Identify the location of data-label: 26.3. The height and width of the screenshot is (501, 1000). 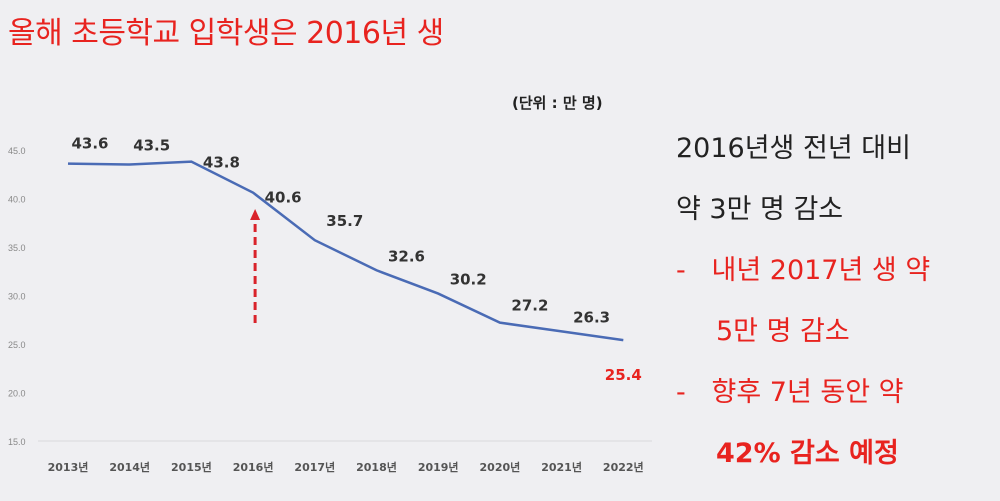
(591, 317).